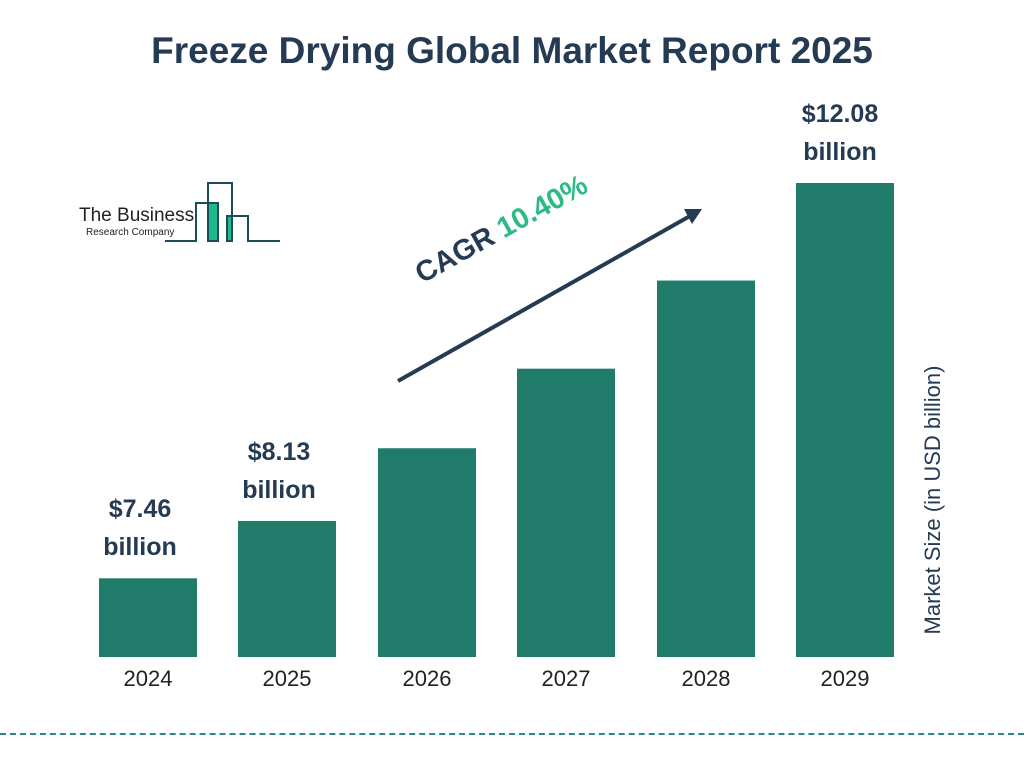 The image size is (1024, 768). I want to click on logo-graphic, so click(222, 212).